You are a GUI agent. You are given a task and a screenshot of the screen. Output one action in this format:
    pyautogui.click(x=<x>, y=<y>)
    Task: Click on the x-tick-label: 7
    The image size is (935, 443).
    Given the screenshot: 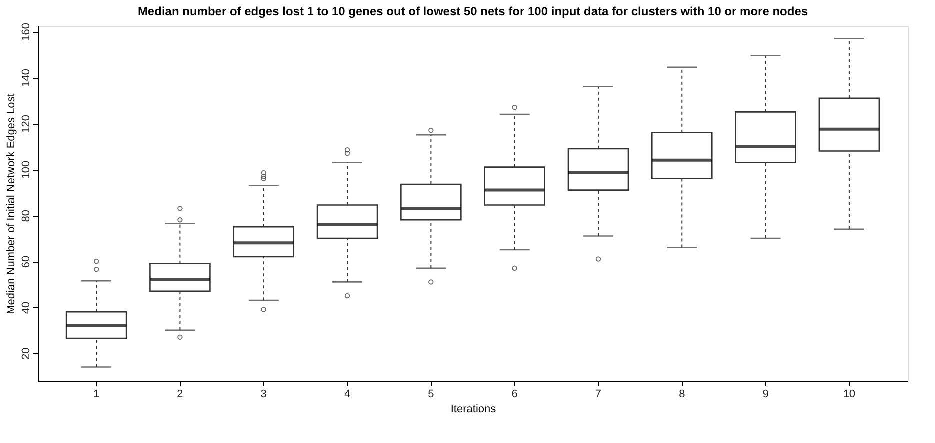 What is the action you would take?
    pyautogui.click(x=598, y=394)
    